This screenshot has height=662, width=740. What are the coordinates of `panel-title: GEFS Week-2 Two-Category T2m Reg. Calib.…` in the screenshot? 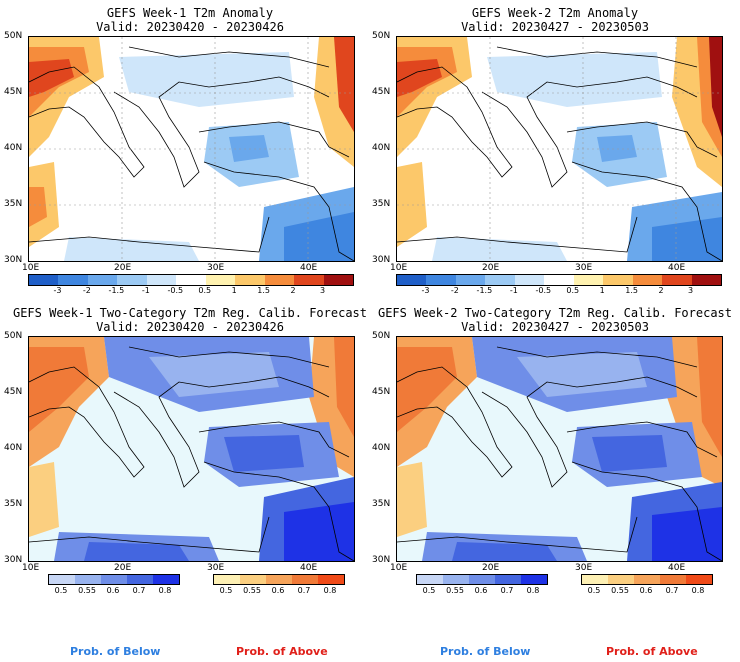 It's located at (554, 313).